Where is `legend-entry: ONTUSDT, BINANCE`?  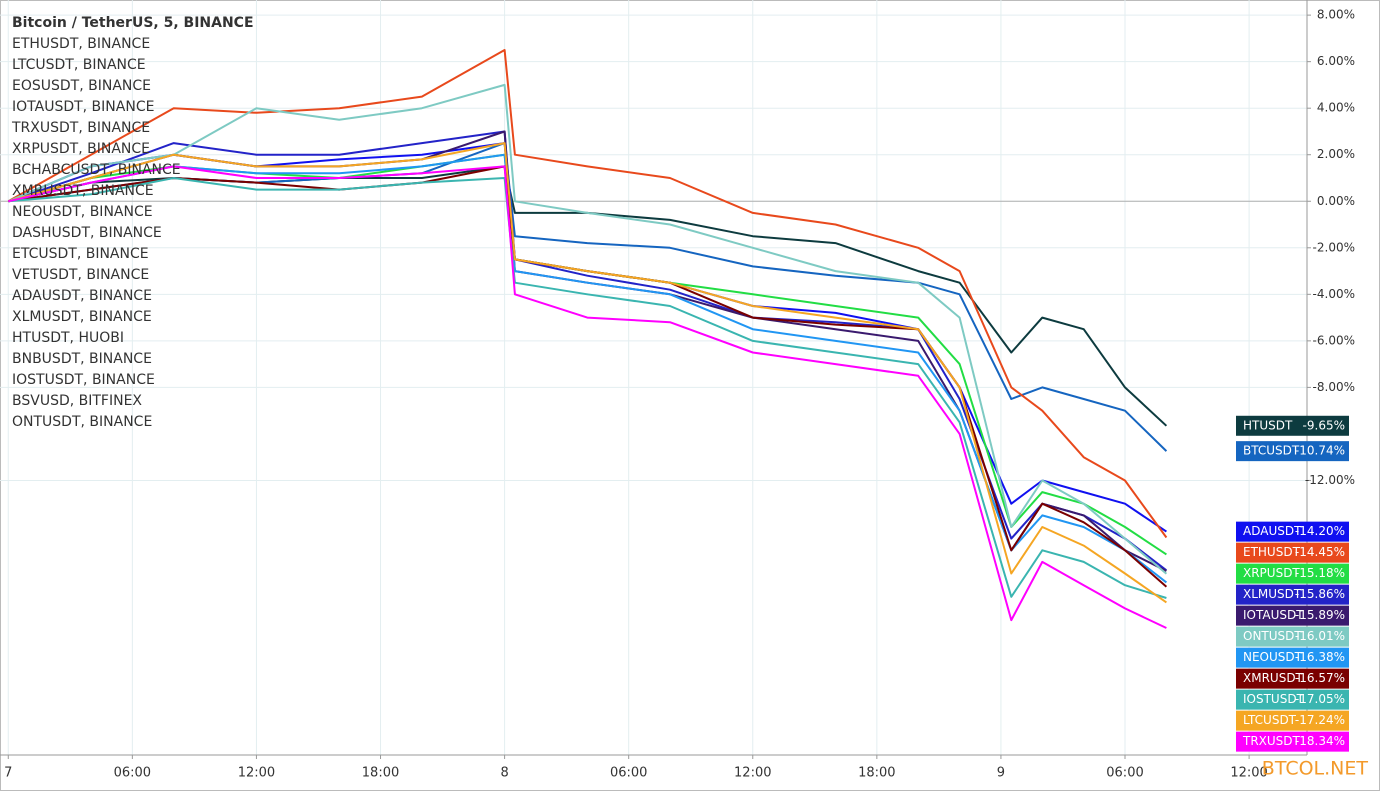 legend-entry: ONTUSDT, BINANCE is located at coordinates (82, 422).